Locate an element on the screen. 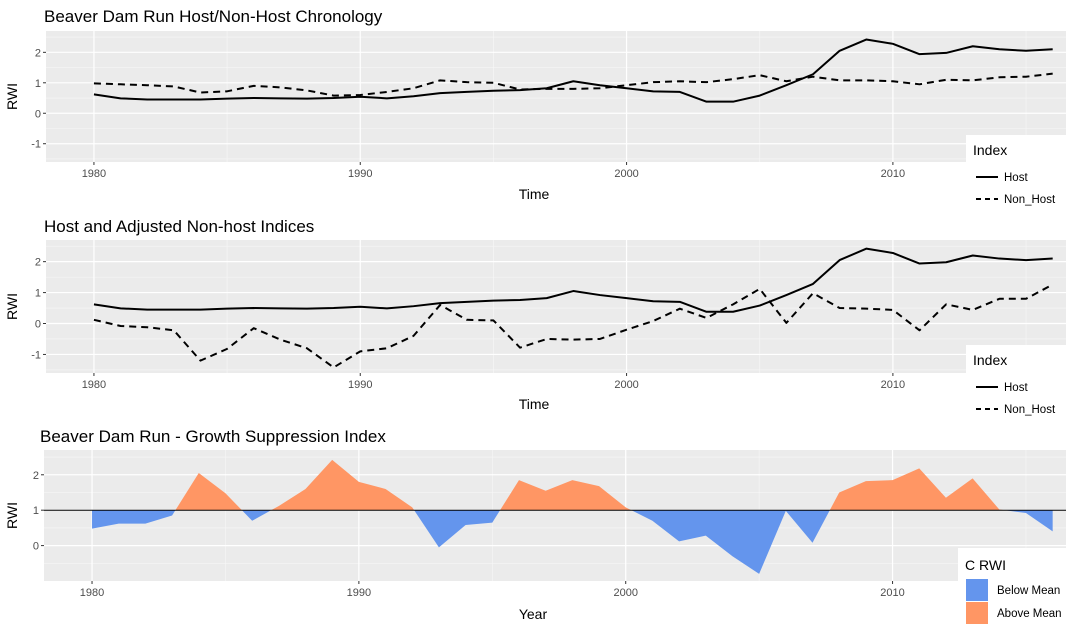 This screenshot has width=1074, height=630. legend-key-above-mean is located at coordinates (977, 613).